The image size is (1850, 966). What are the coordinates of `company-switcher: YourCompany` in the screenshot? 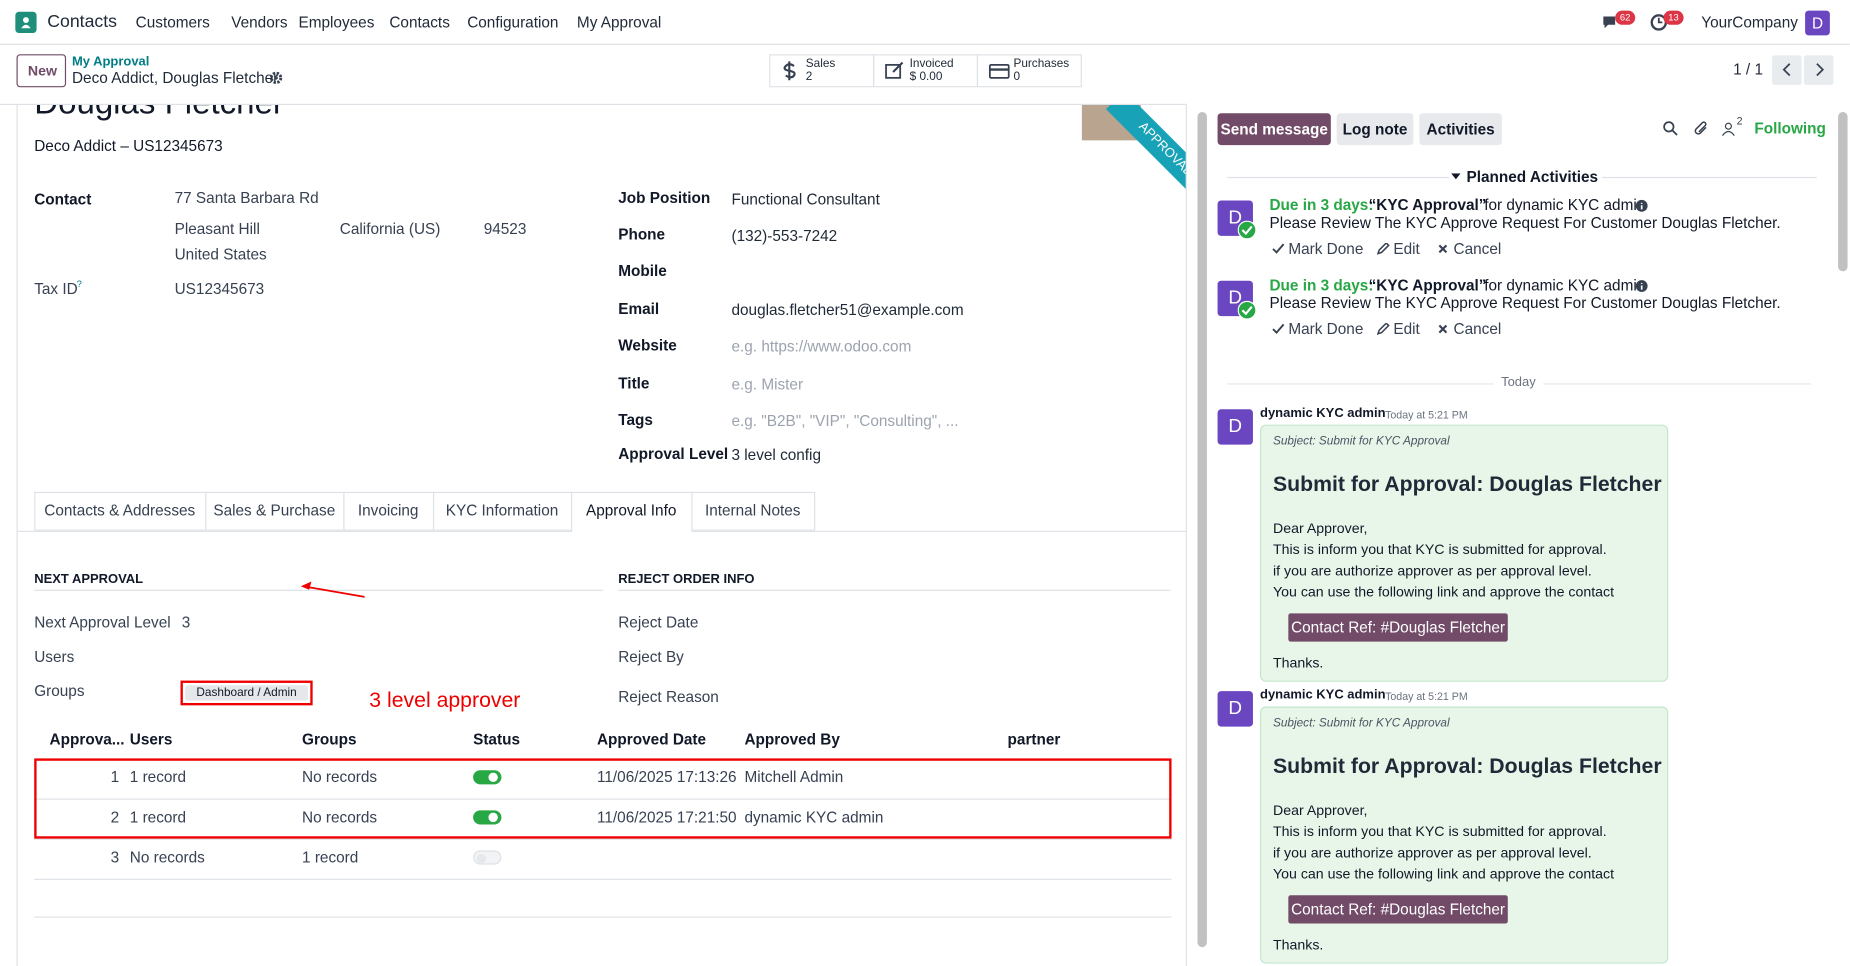 It's located at (1749, 22).